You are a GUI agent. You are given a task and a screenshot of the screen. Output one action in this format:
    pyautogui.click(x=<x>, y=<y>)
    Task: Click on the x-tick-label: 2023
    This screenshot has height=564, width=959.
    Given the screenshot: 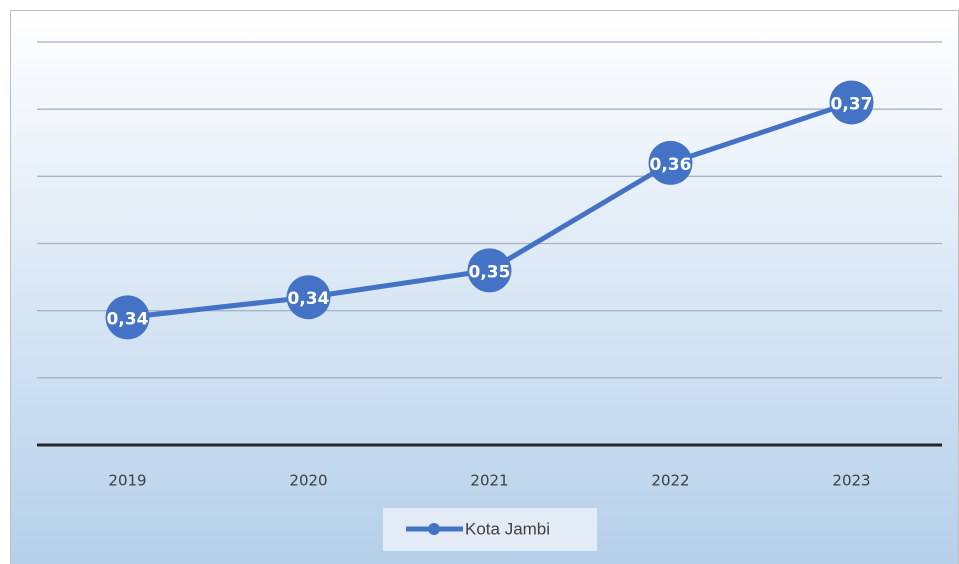 What is the action you would take?
    pyautogui.click(x=851, y=481)
    